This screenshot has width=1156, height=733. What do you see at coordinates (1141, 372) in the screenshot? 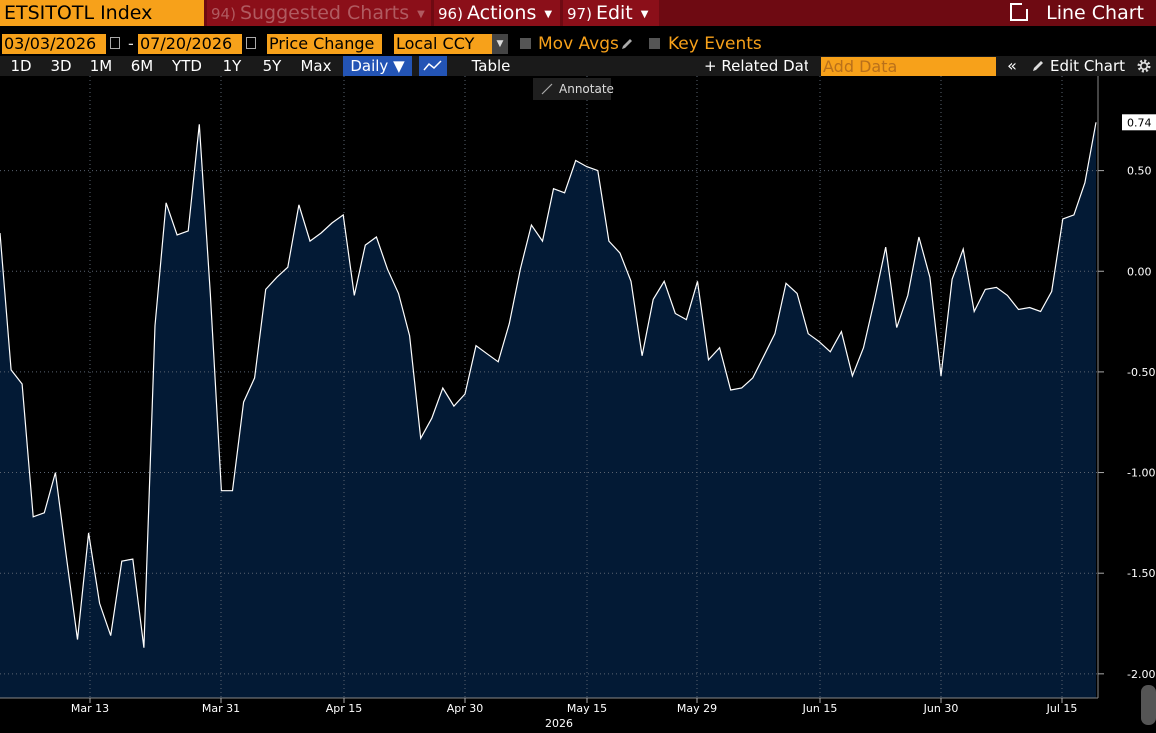
I see `y-tick-label: -0.50` at bounding box center [1141, 372].